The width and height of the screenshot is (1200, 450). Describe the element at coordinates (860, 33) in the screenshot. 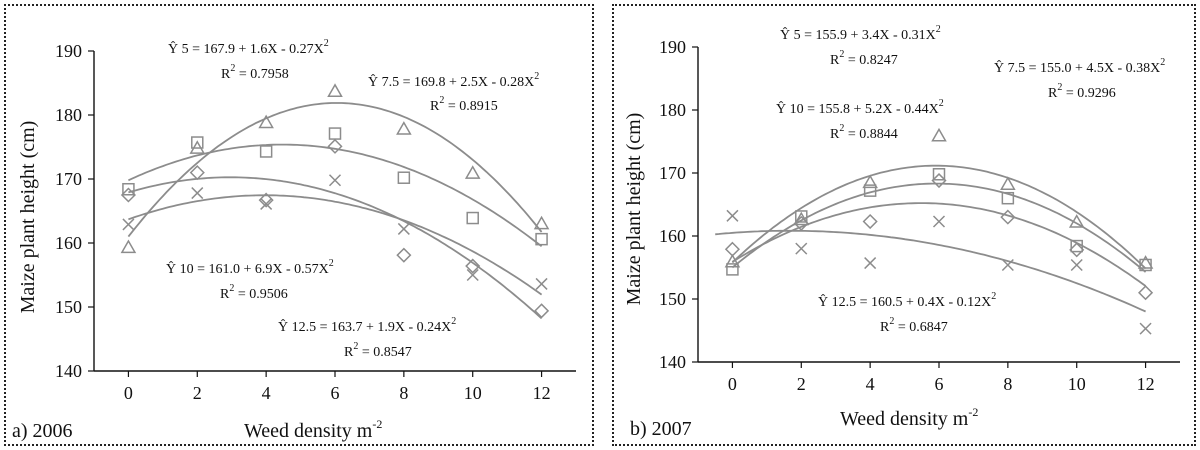

I see `equation-y5: Ŷ 5 = 155.9 + 3.4X - 0.31X2` at that location.